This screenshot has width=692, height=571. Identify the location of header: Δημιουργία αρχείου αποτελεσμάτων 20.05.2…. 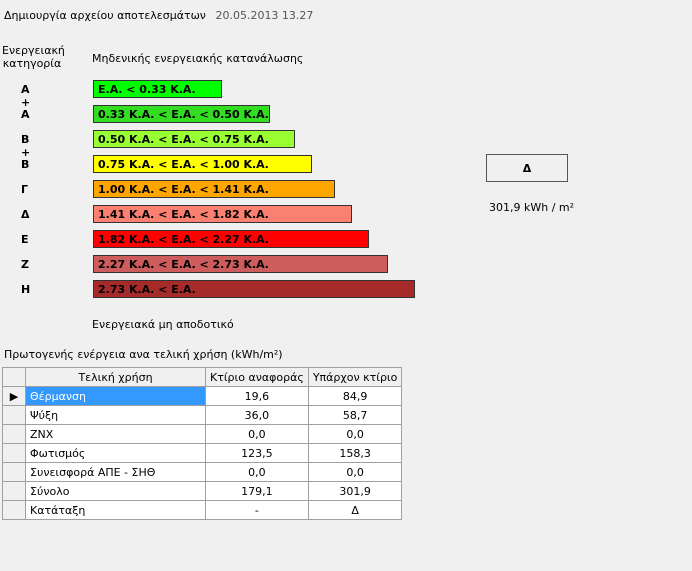
(158, 15).